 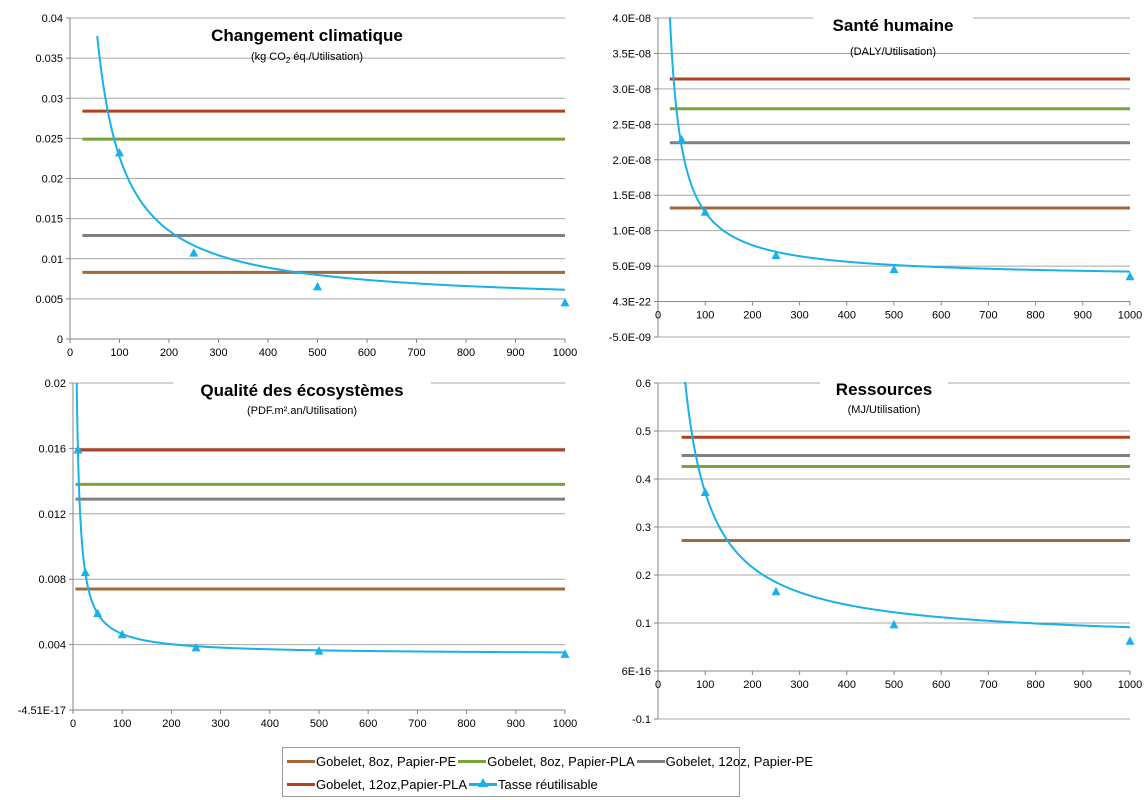 What do you see at coordinates (631, 303) in the screenshot?
I see `y-tick-label: 4.3E-22` at bounding box center [631, 303].